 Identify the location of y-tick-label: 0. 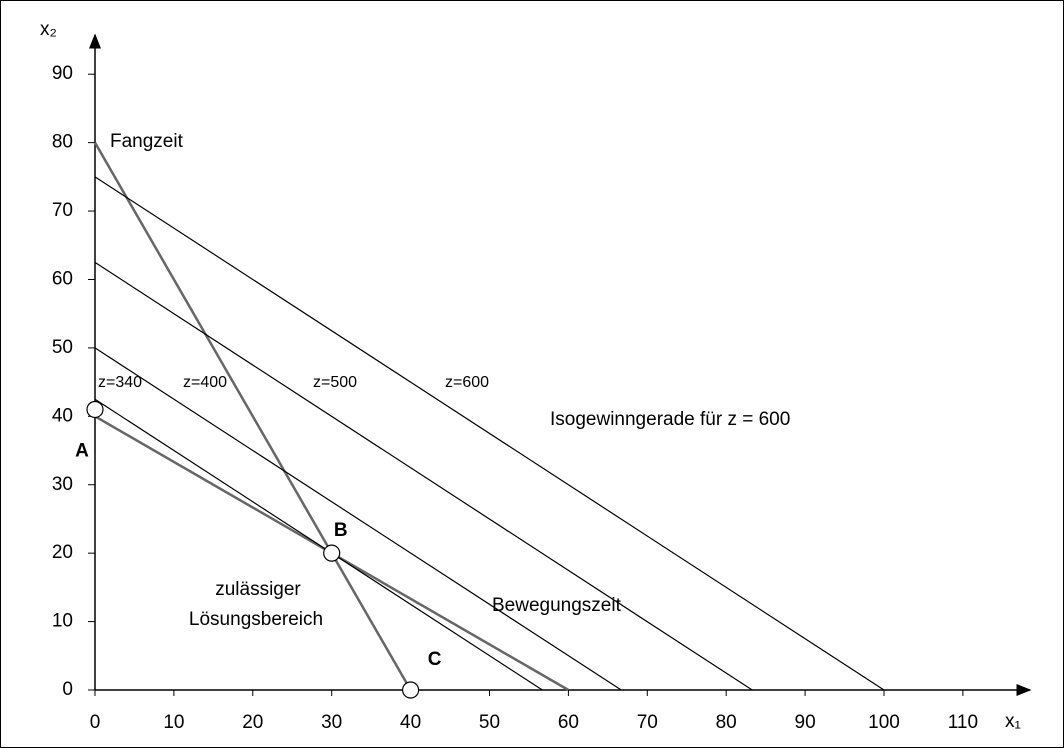
(67, 689).